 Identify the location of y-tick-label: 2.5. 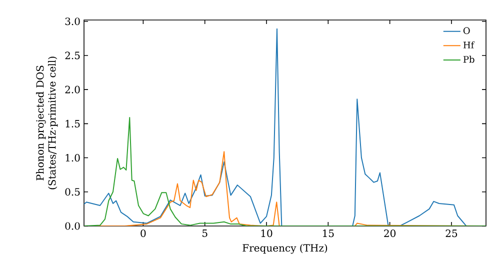
(72, 56).